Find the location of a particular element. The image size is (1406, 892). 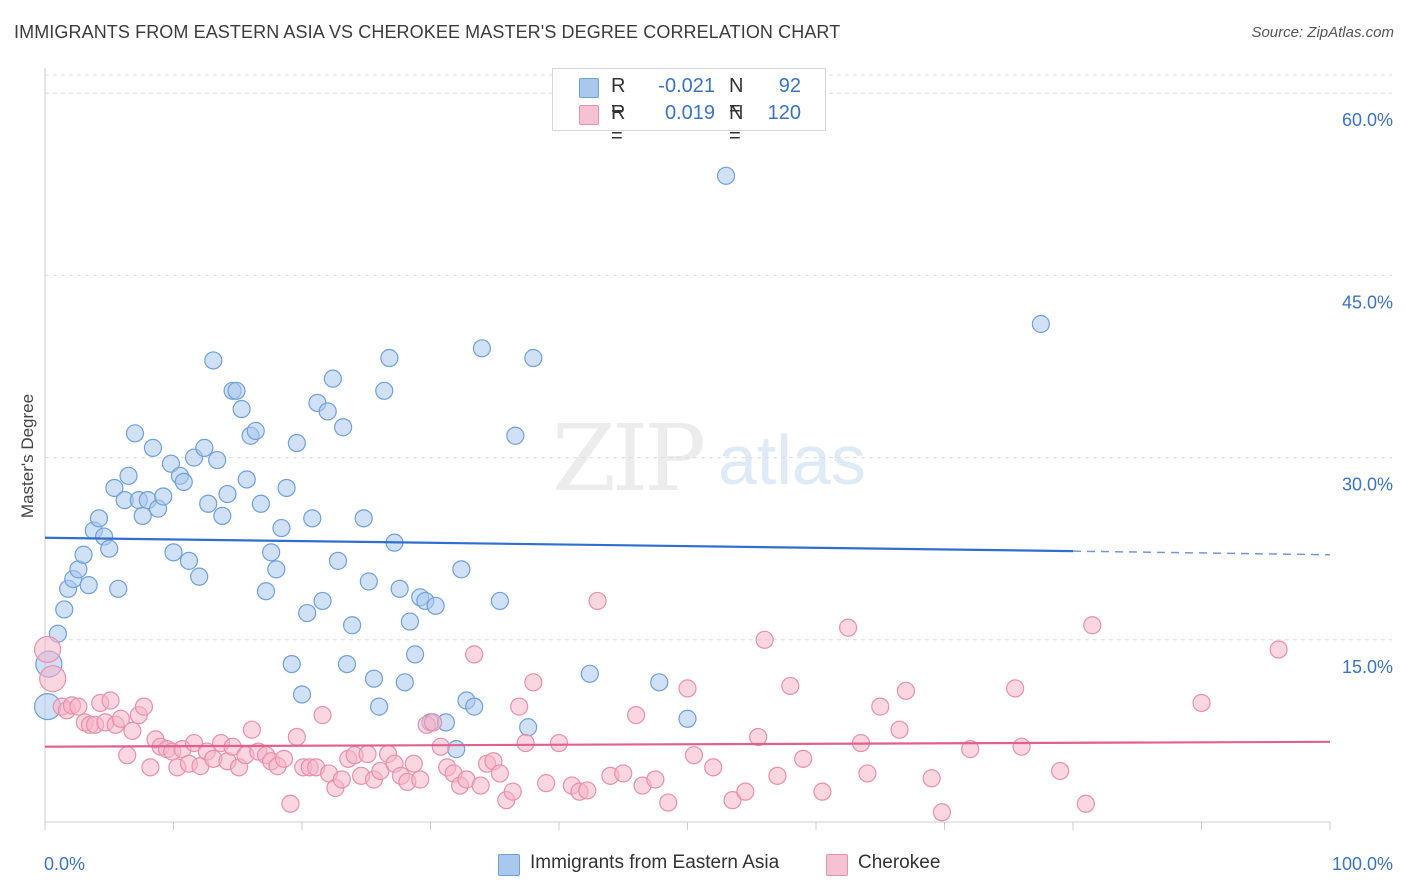

trendline-cherokee is located at coordinates (687, 744).